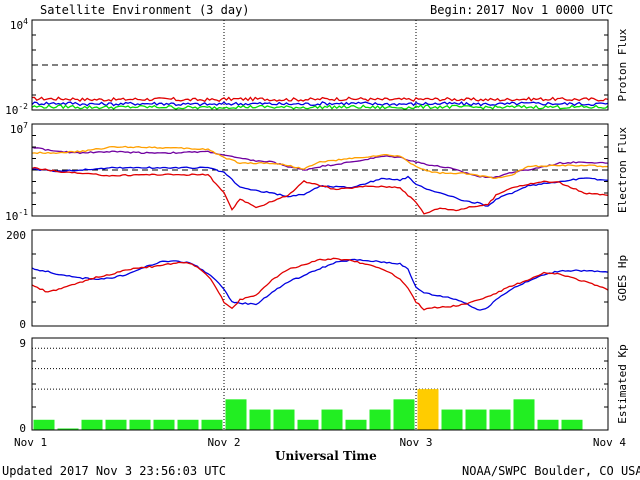 This screenshot has height=480, width=640. I want to click on x-tick-label: Nov 1, so click(30, 442).